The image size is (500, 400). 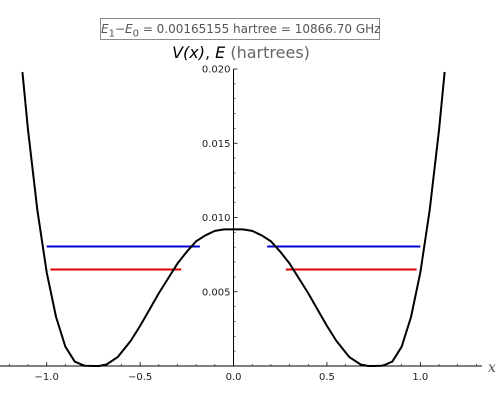 What do you see at coordinates (47, 377) in the screenshot?
I see `x-tick-label: −1.0` at bounding box center [47, 377].